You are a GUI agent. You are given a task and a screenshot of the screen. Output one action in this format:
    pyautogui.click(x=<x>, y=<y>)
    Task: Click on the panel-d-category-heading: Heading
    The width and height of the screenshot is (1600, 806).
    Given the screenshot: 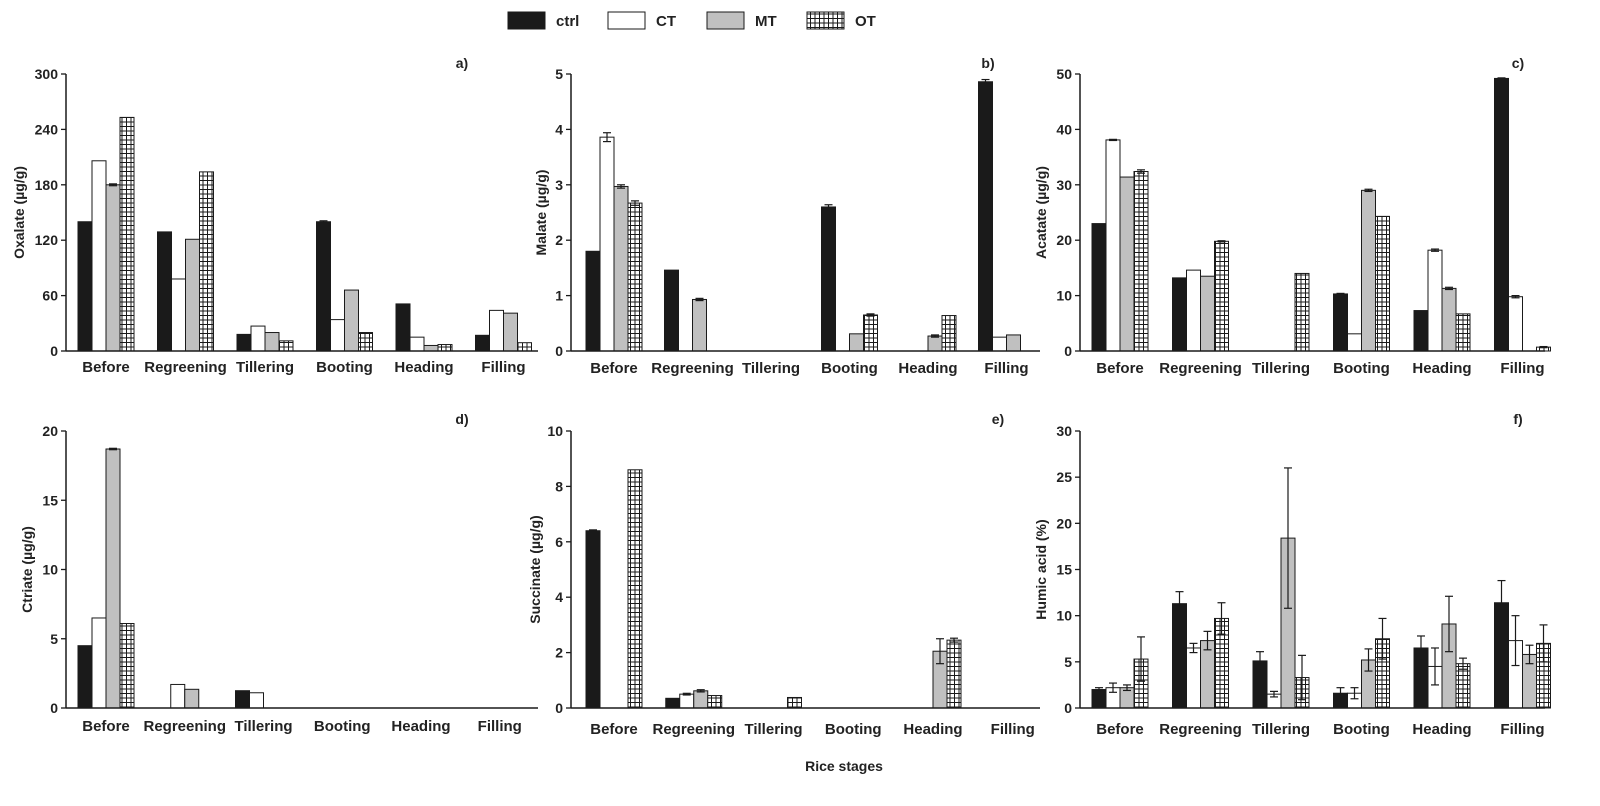 What is the action you would take?
    pyautogui.click(x=420, y=726)
    